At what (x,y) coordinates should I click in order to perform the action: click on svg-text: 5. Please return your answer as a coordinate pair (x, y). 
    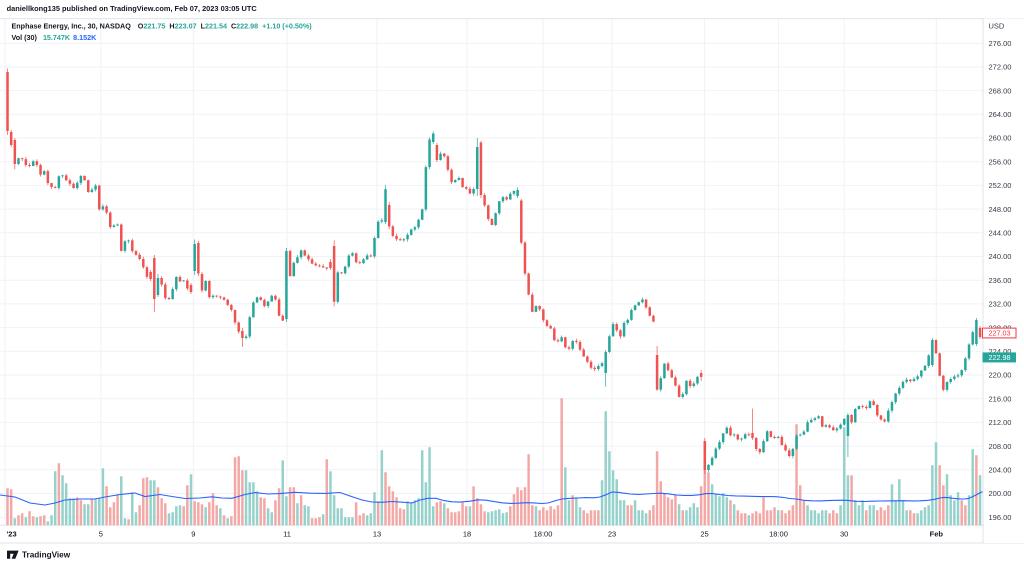
    Looking at the image, I should click on (101, 533).